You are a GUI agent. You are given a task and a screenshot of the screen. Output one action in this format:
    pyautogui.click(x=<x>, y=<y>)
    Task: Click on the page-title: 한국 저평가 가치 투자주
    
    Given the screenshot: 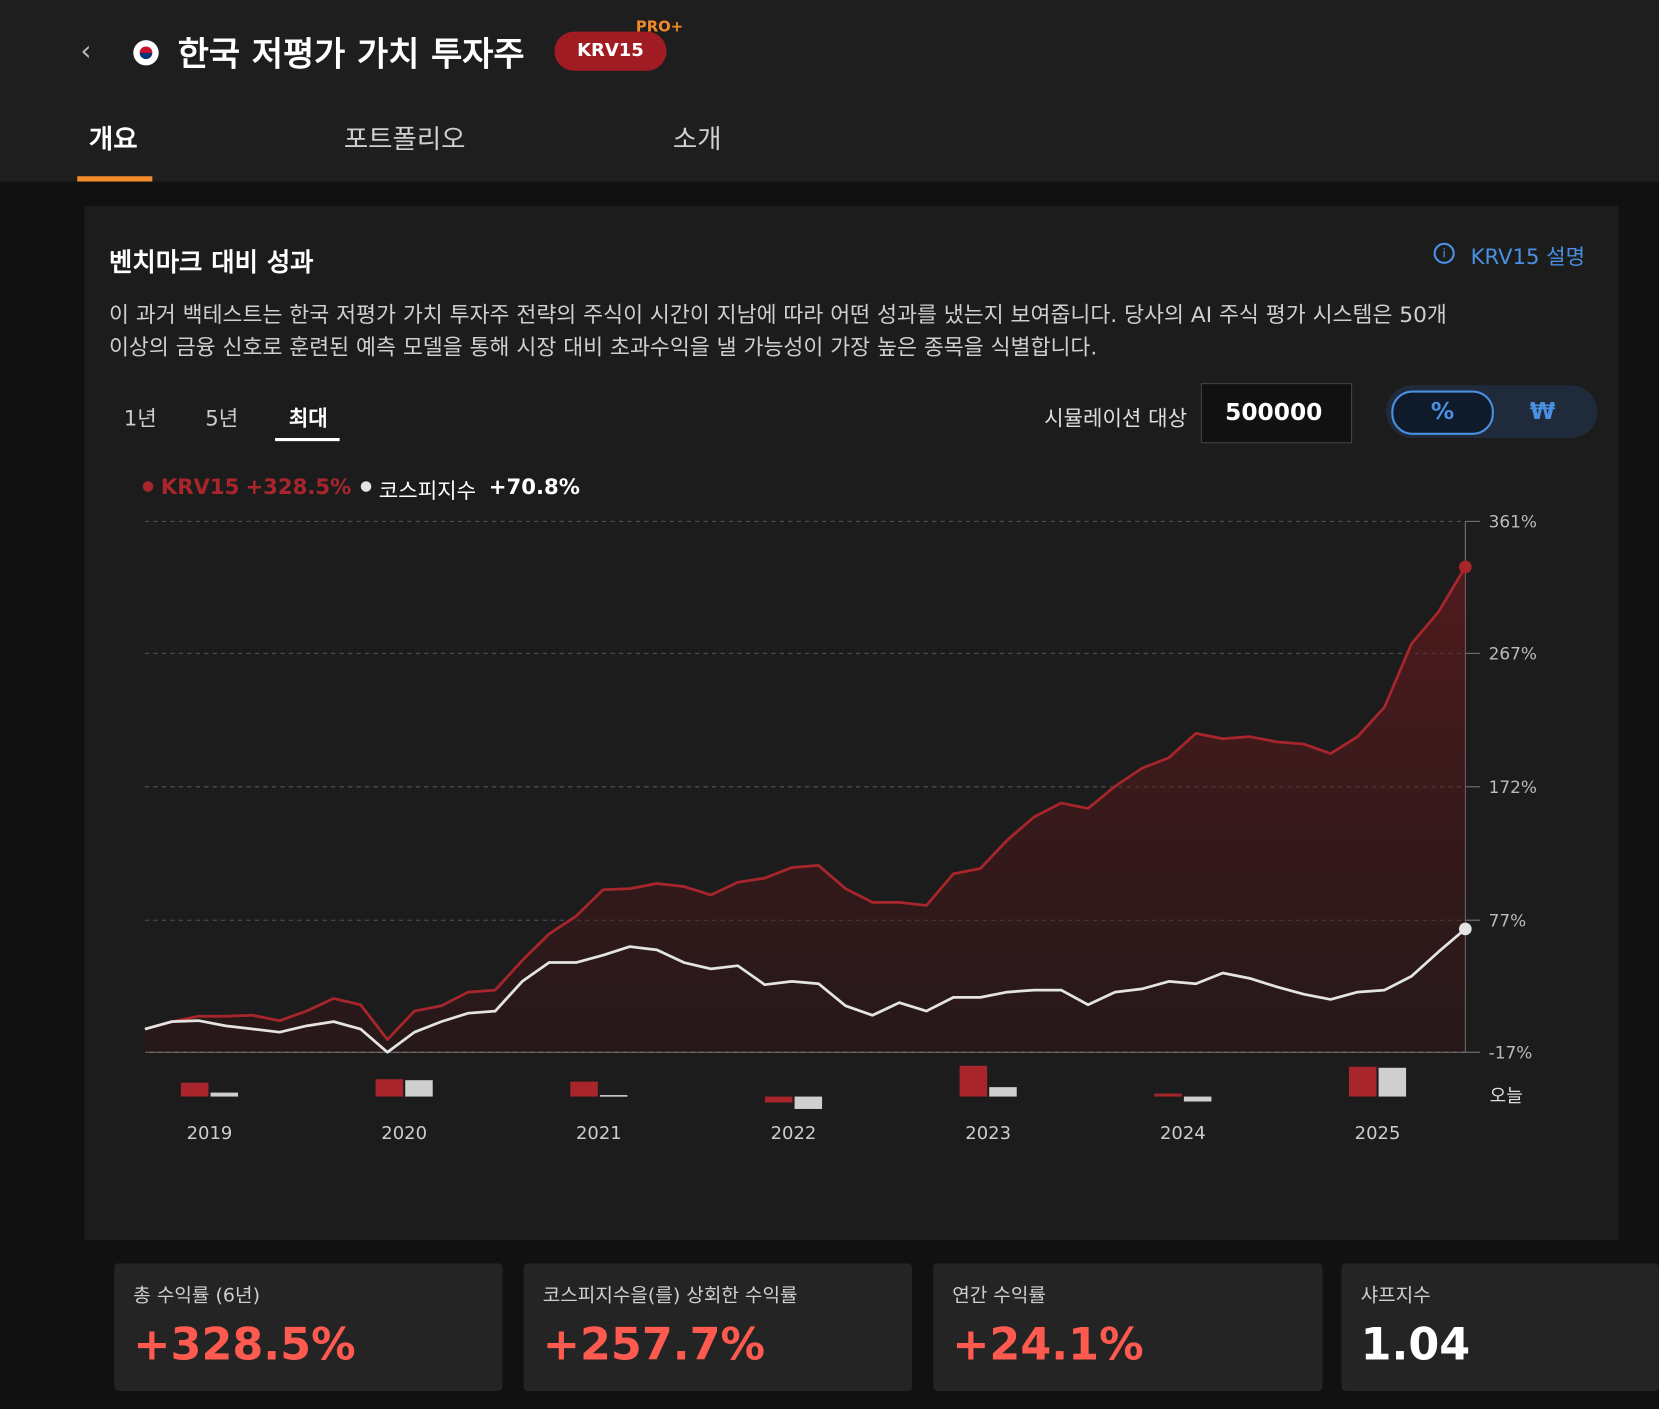 What is the action you would take?
    pyautogui.click(x=351, y=53)
    